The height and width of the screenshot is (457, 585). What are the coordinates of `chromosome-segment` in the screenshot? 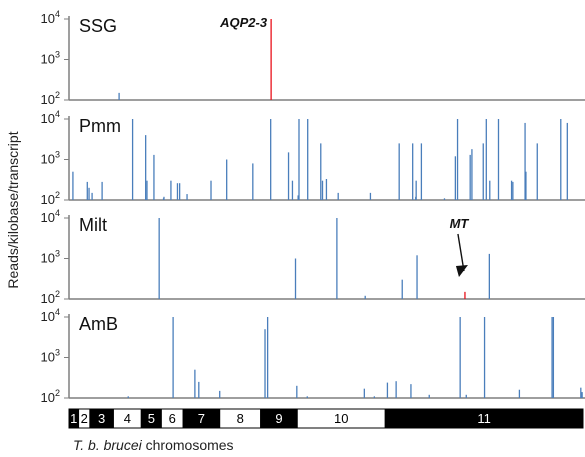 It's located at (484, 418).